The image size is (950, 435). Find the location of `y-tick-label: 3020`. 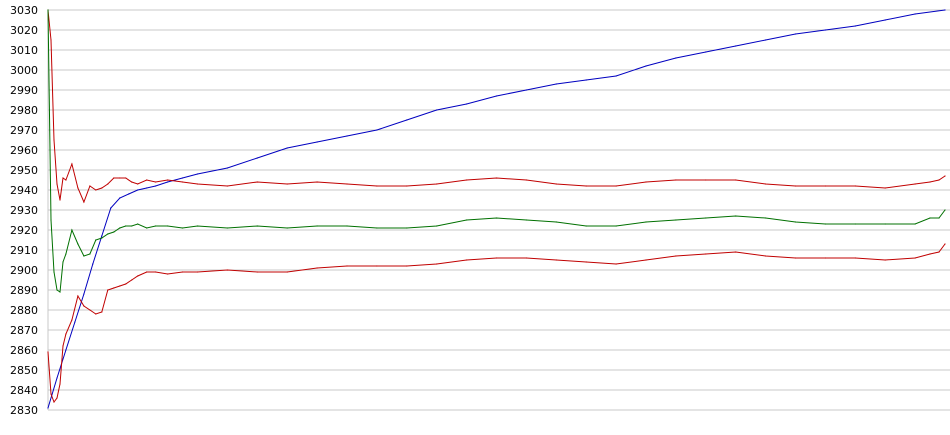

y-tick-label: 3020 is located at coordinates (24, 30).